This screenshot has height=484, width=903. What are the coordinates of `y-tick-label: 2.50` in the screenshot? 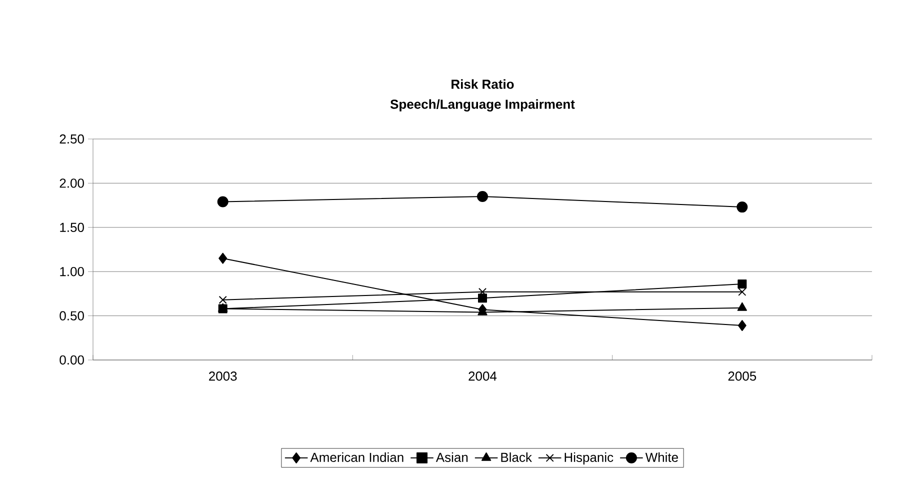 It's located at (72, 139).